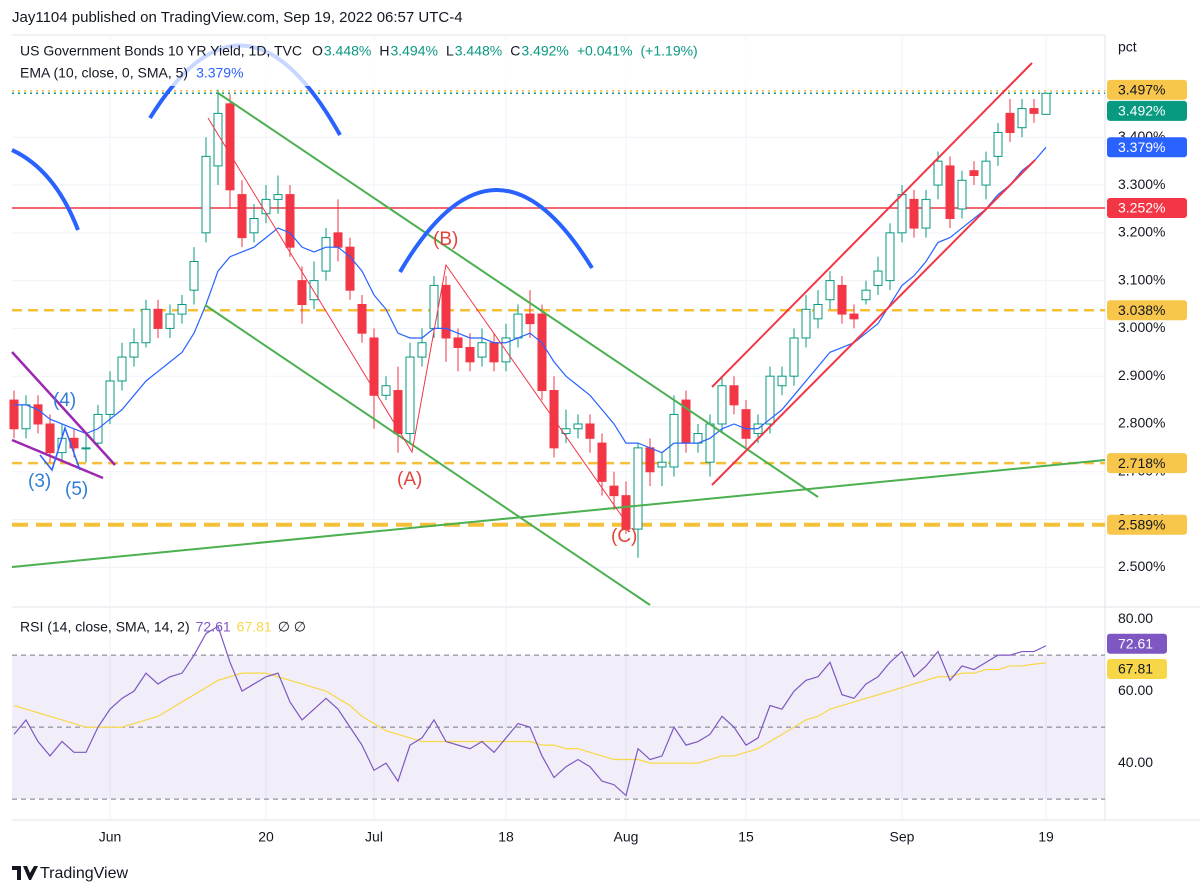  I want to click on y-tick-label: 3.300%, so click(1141, 184).